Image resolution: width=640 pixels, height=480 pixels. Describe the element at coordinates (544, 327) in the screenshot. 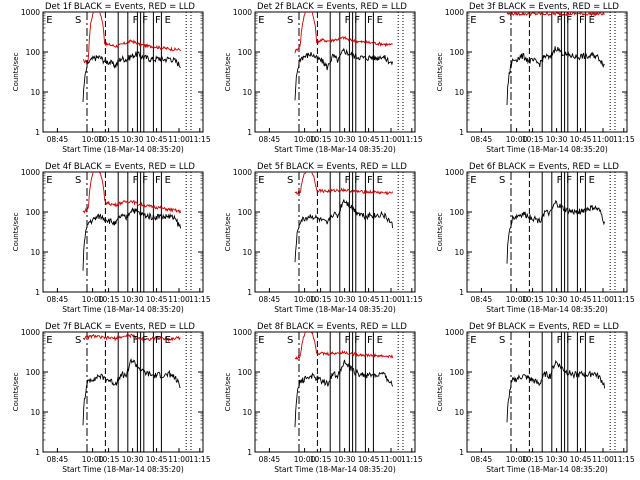

I see `chart-title: Det 9f BLACK = Events, RED = LLD` at that location.